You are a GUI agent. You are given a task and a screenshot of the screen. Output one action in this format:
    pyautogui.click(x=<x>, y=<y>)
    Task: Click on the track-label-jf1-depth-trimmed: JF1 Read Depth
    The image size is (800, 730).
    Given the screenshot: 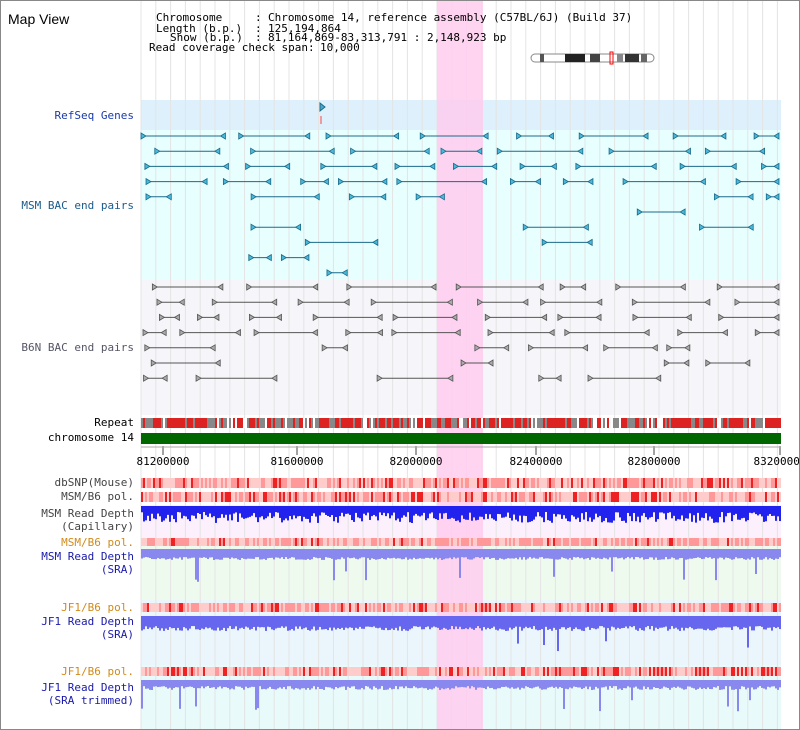 What is the action you would take?
    pyautogui.click(x=87, y=687)
    